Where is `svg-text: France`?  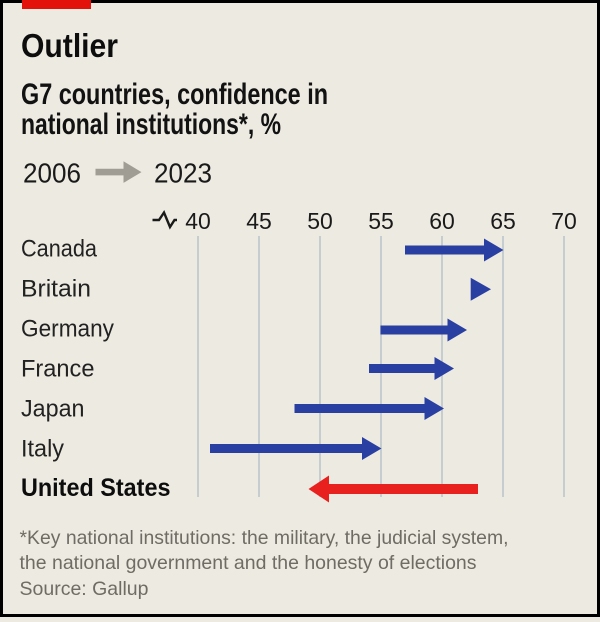
svg-text: France is located at coordinates (58, 369).